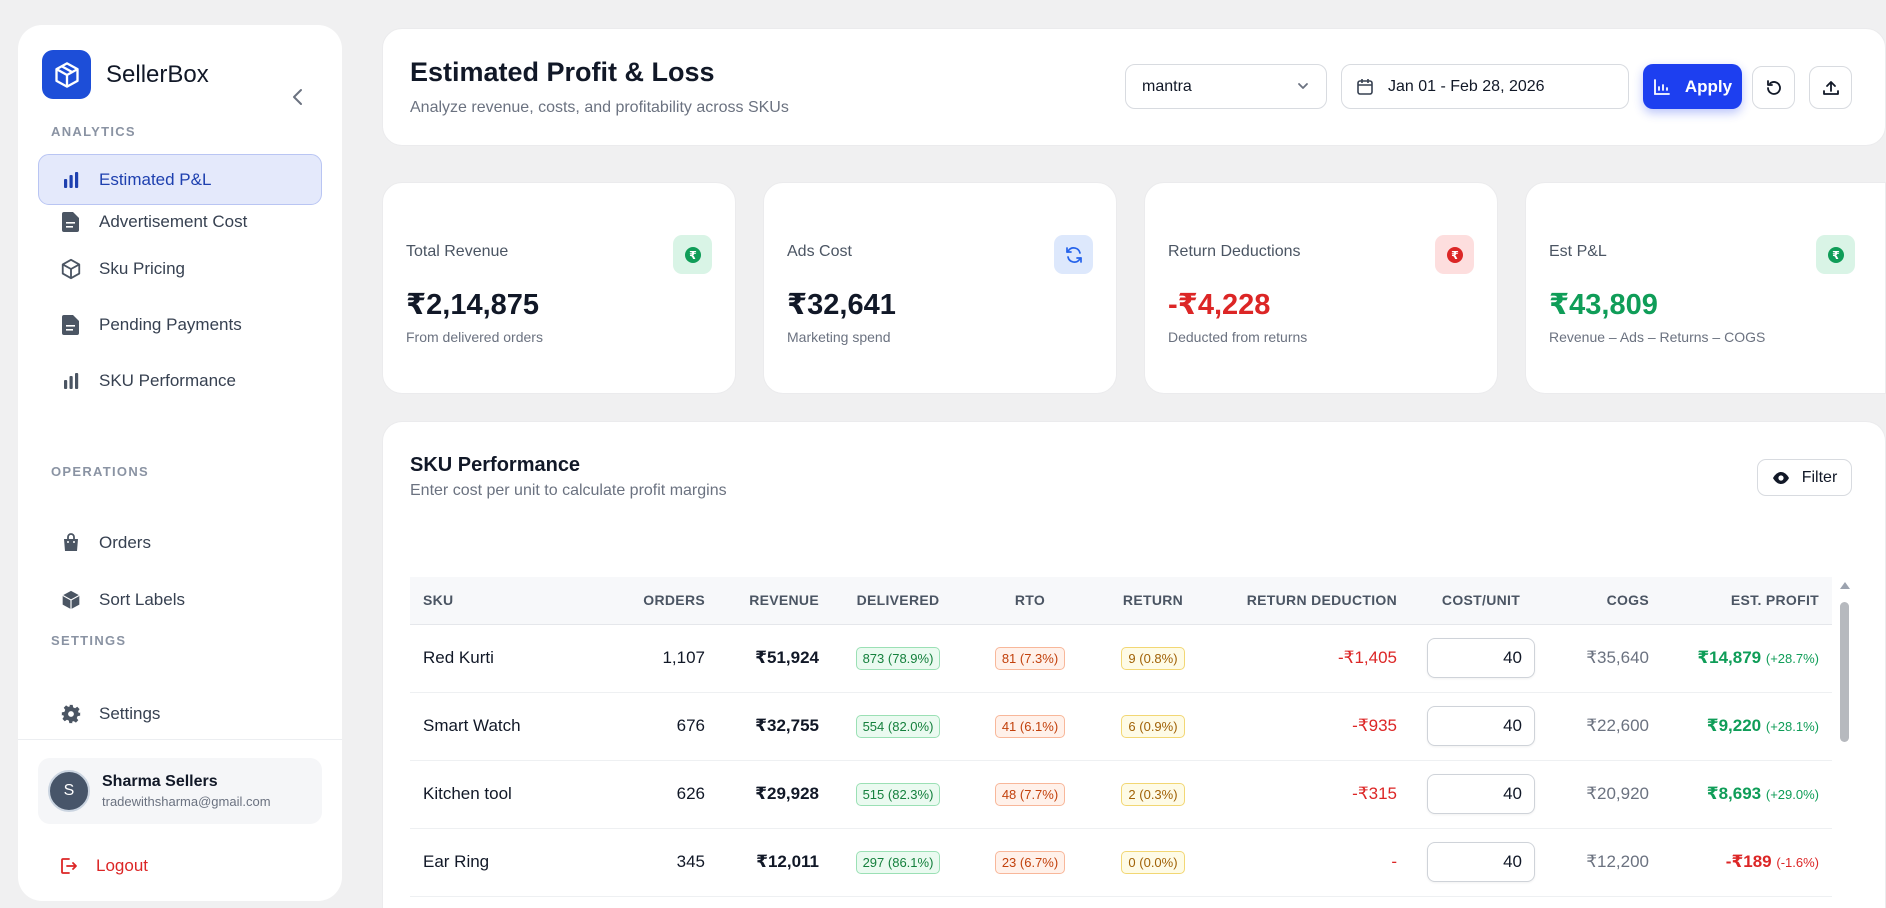 The width and height of the screenshot is (1886, 908). I want to click on date-range-picker: Jan 01 - Feb 28, 2026, so click(1485, 86).